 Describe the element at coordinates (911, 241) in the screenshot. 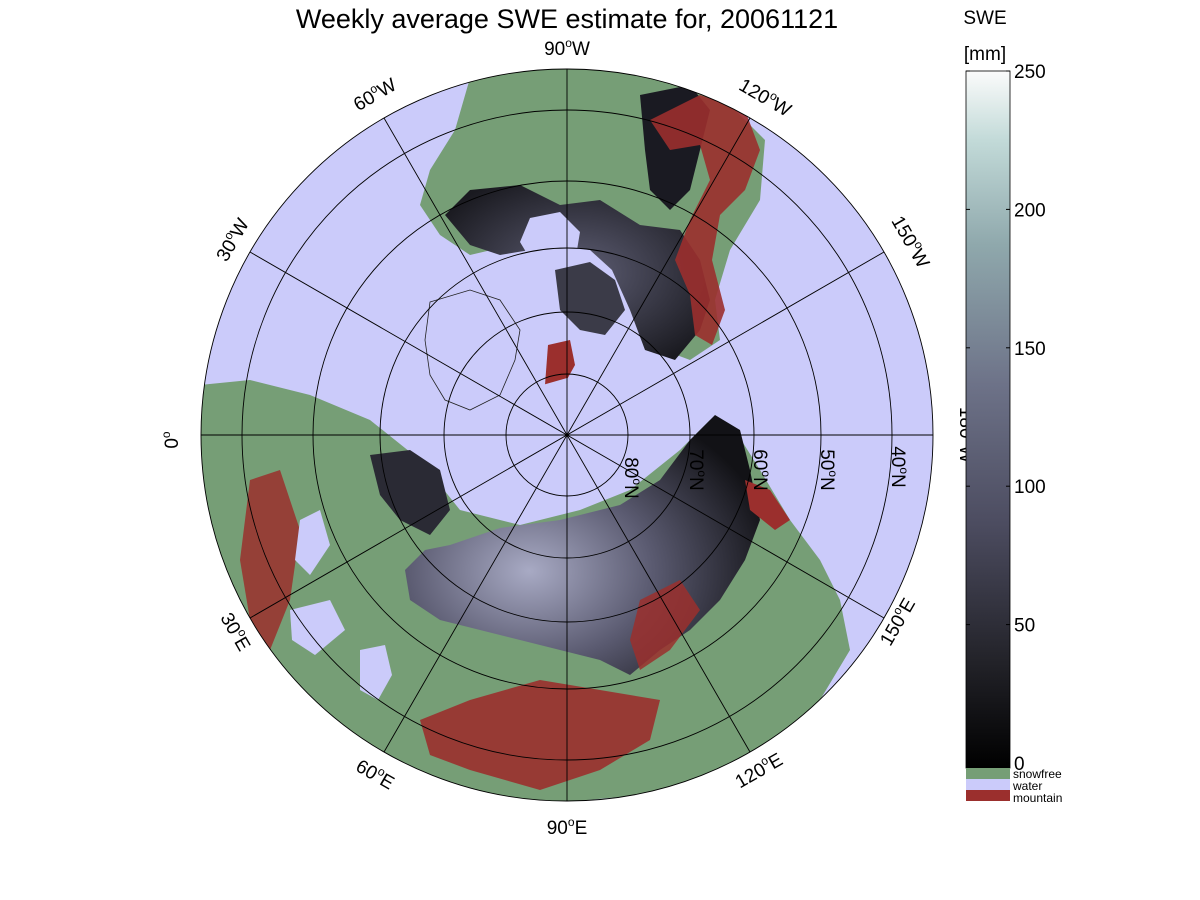

I see `label-150w: 150oW` at that location.